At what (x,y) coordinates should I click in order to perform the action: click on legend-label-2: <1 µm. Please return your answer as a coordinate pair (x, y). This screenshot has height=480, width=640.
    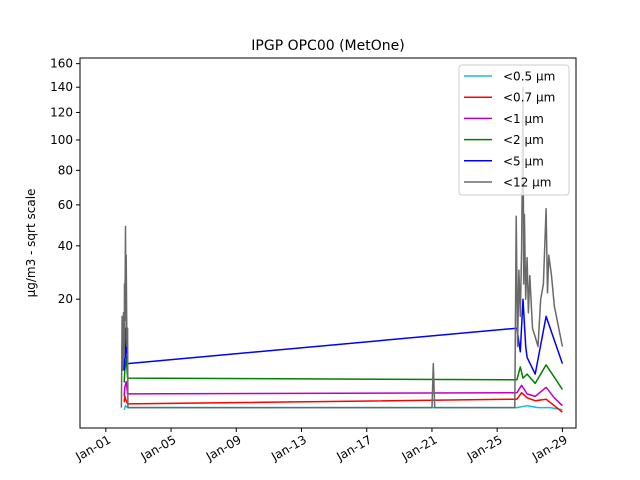
    Looking at the image, I should click on (523, 119).